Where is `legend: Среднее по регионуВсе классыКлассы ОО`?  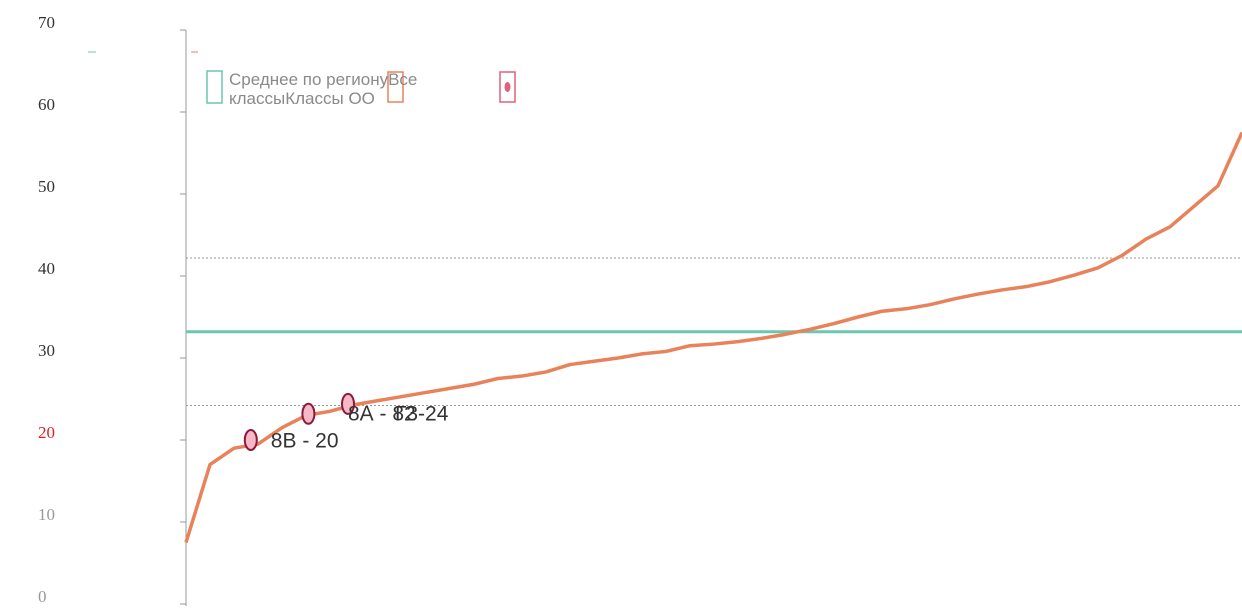 legend: Среднее по регионуВсе классыКлассы ОО is located at coordinates (354, 89).